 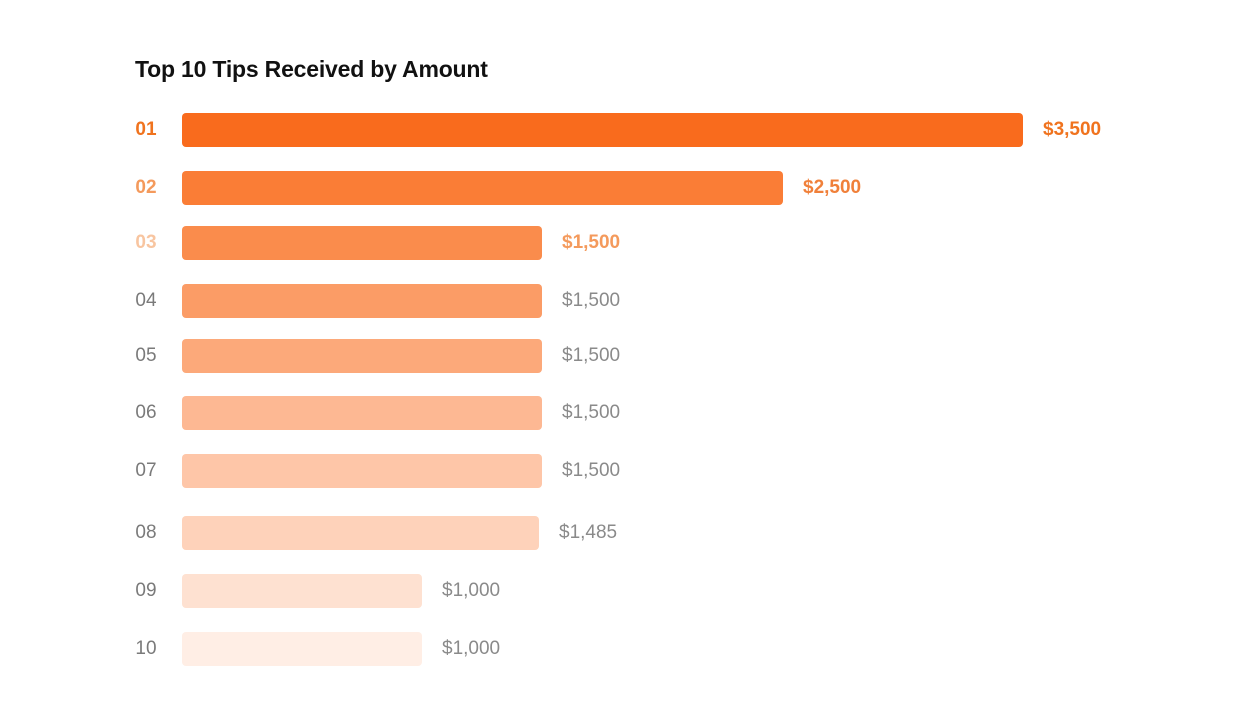 I want to click on chart-title: Top 10 Tips Received by Amount, so click(x=311, y=69).